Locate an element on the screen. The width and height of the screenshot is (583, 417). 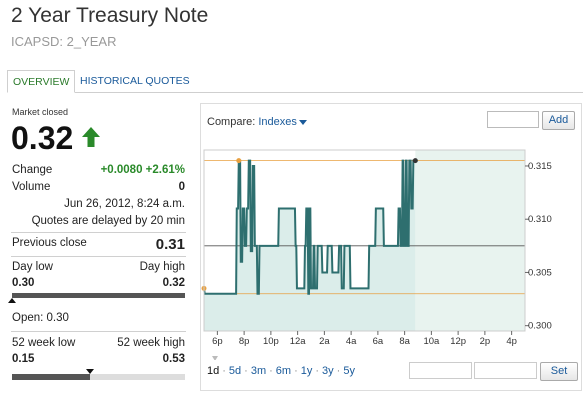
week52-high-value: 0.53 is located at coordinates (173, 359).